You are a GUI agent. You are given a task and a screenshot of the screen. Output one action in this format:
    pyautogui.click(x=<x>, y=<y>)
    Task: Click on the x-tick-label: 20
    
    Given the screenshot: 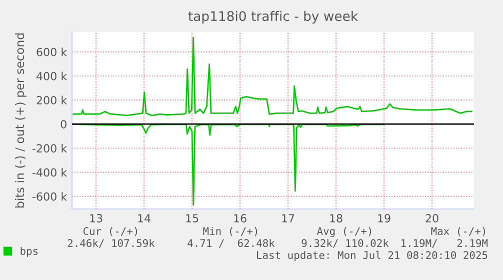 What is the action you would take?
    pyautogui.click(x=432, y=218)
    